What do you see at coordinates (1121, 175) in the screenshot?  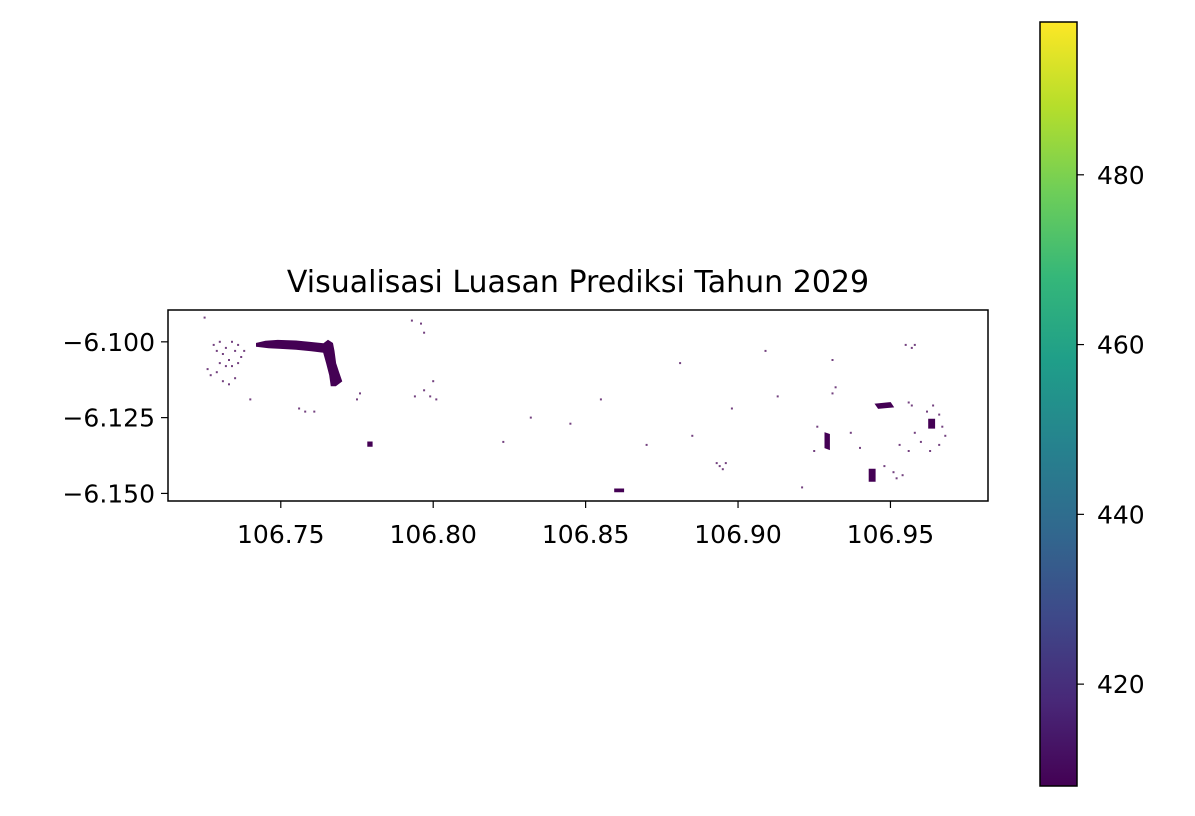 I see `colorbar-tick-label: 480` at bounding box center [1121, 175].